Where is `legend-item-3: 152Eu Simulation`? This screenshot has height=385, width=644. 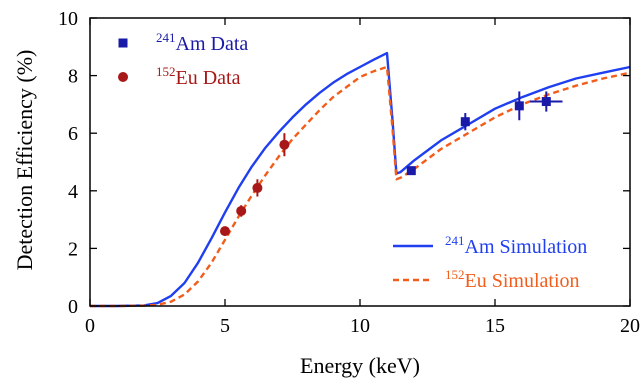
legend-item-3: 152Eu Simulation is located at coordinates (486, 279).